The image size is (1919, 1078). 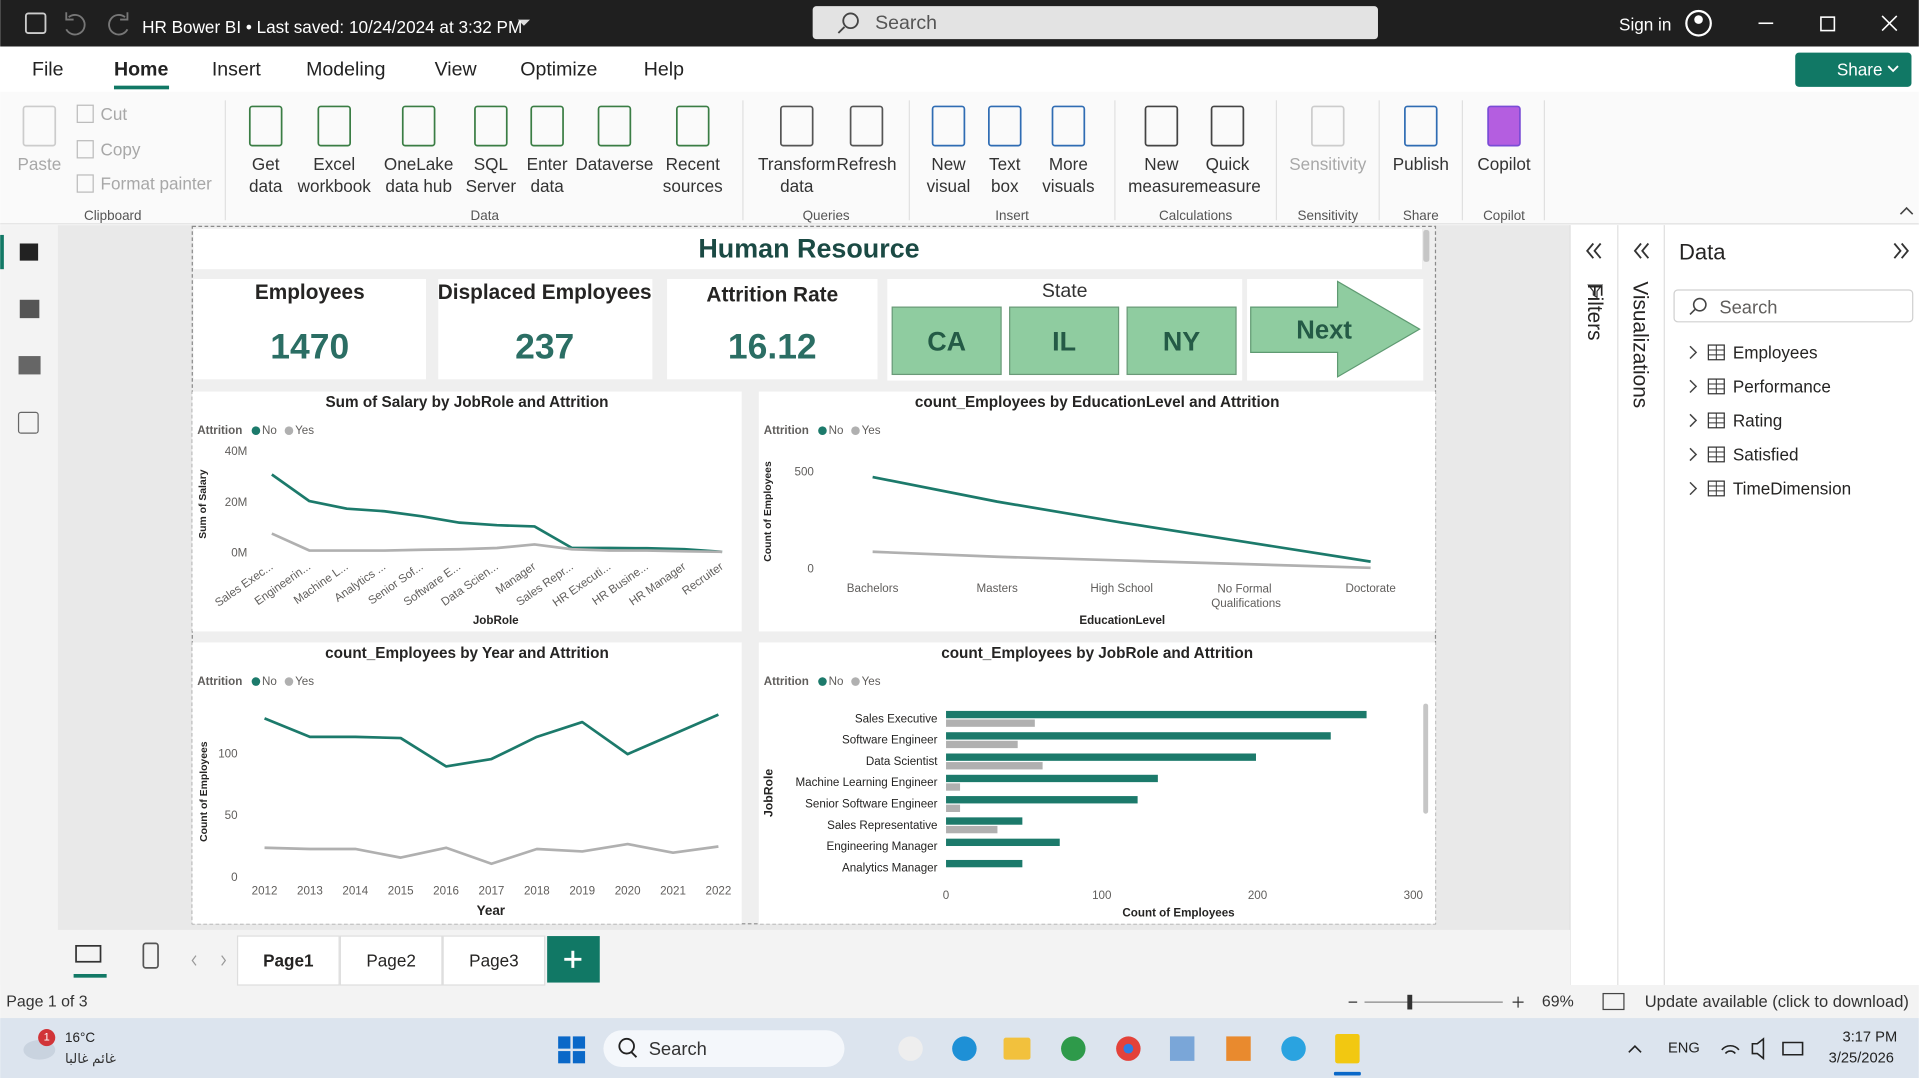 What do you see at coordinates (1328, 164) in the screenshot?
I see `ribbon-button: Sensitivity` at bounding box center [1328, 164].